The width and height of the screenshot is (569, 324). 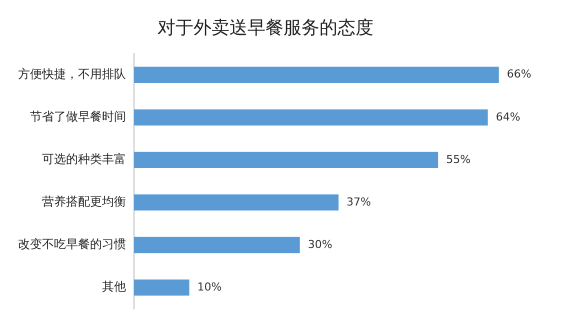 What do you see at coordinates (84, 159) in the screenshot?
I see `y-tick-label: 可选的种类丰富` at bounding box center [84, 159].